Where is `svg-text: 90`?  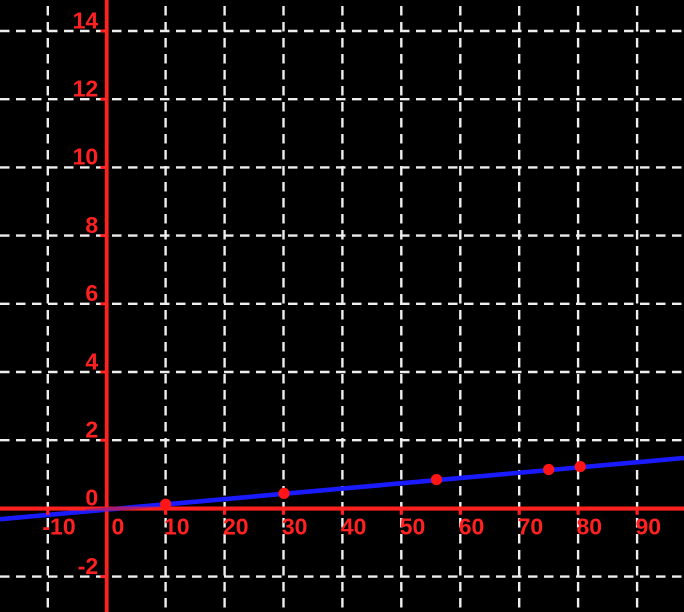 svg-text: 90 is located at coordinates (649, 527).